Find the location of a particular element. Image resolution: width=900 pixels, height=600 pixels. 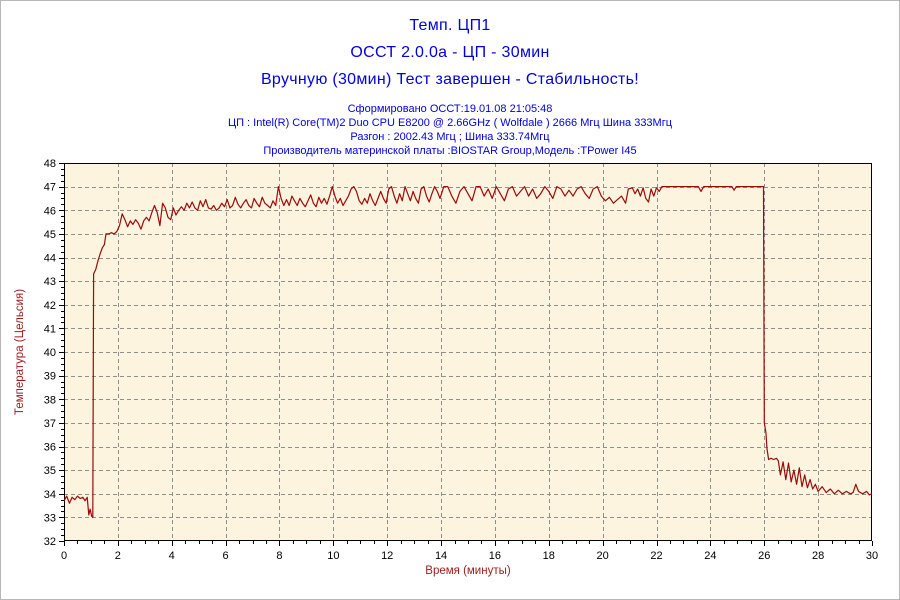

svg-text: 47 is located at coordinates (50, 188).